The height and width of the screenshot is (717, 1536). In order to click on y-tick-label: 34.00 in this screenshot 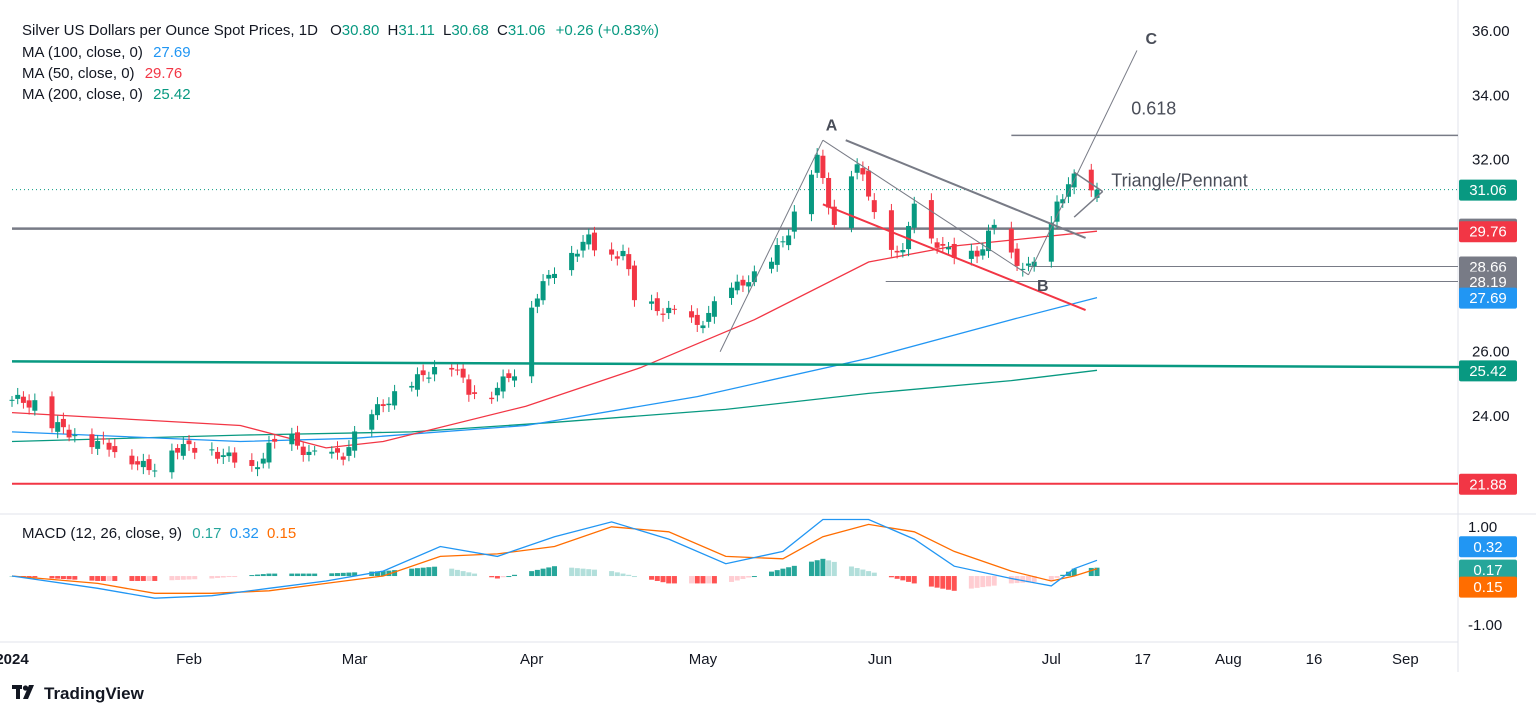, I will do `click(1491, 95)`.